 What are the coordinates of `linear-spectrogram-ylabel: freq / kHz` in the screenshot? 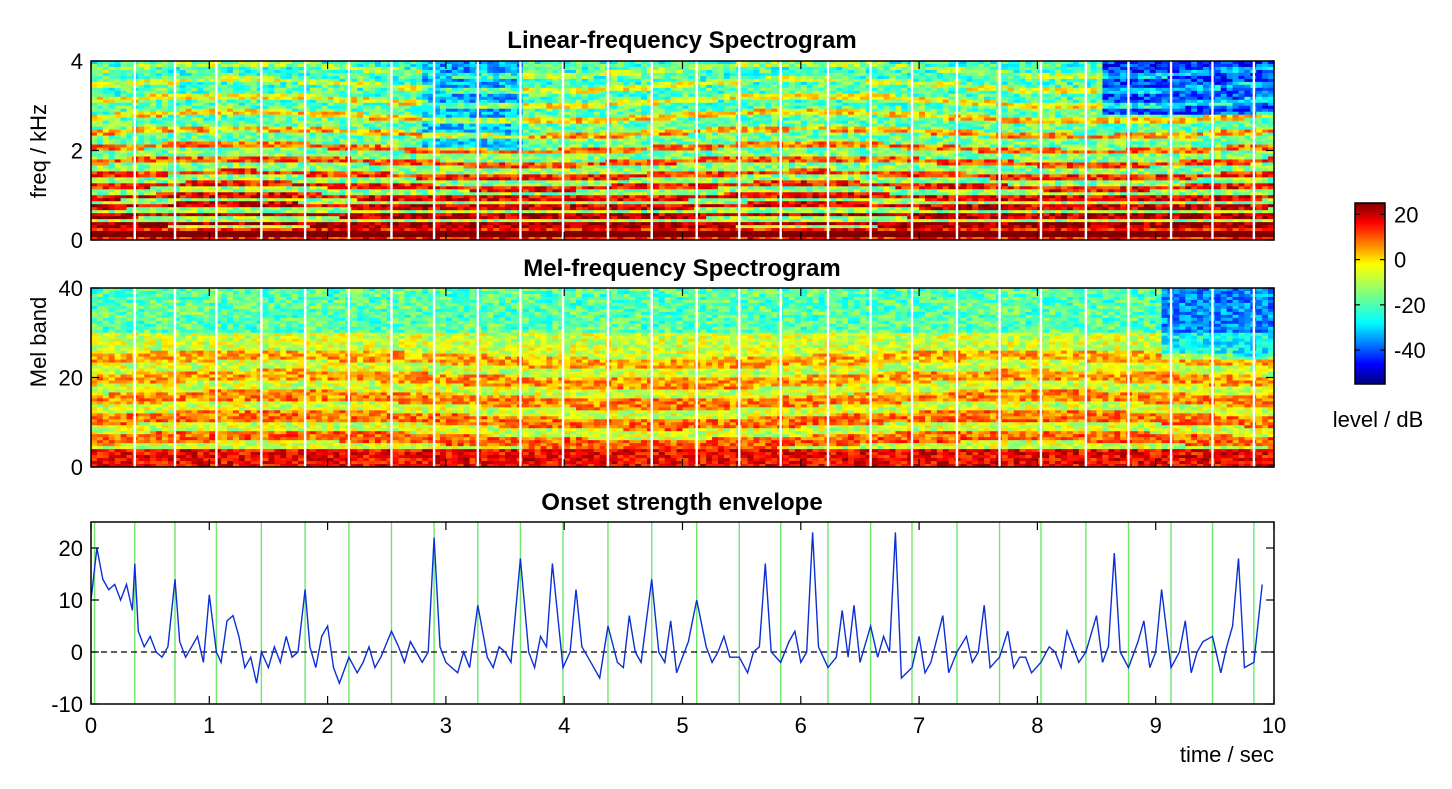 It's located at (38, 151).